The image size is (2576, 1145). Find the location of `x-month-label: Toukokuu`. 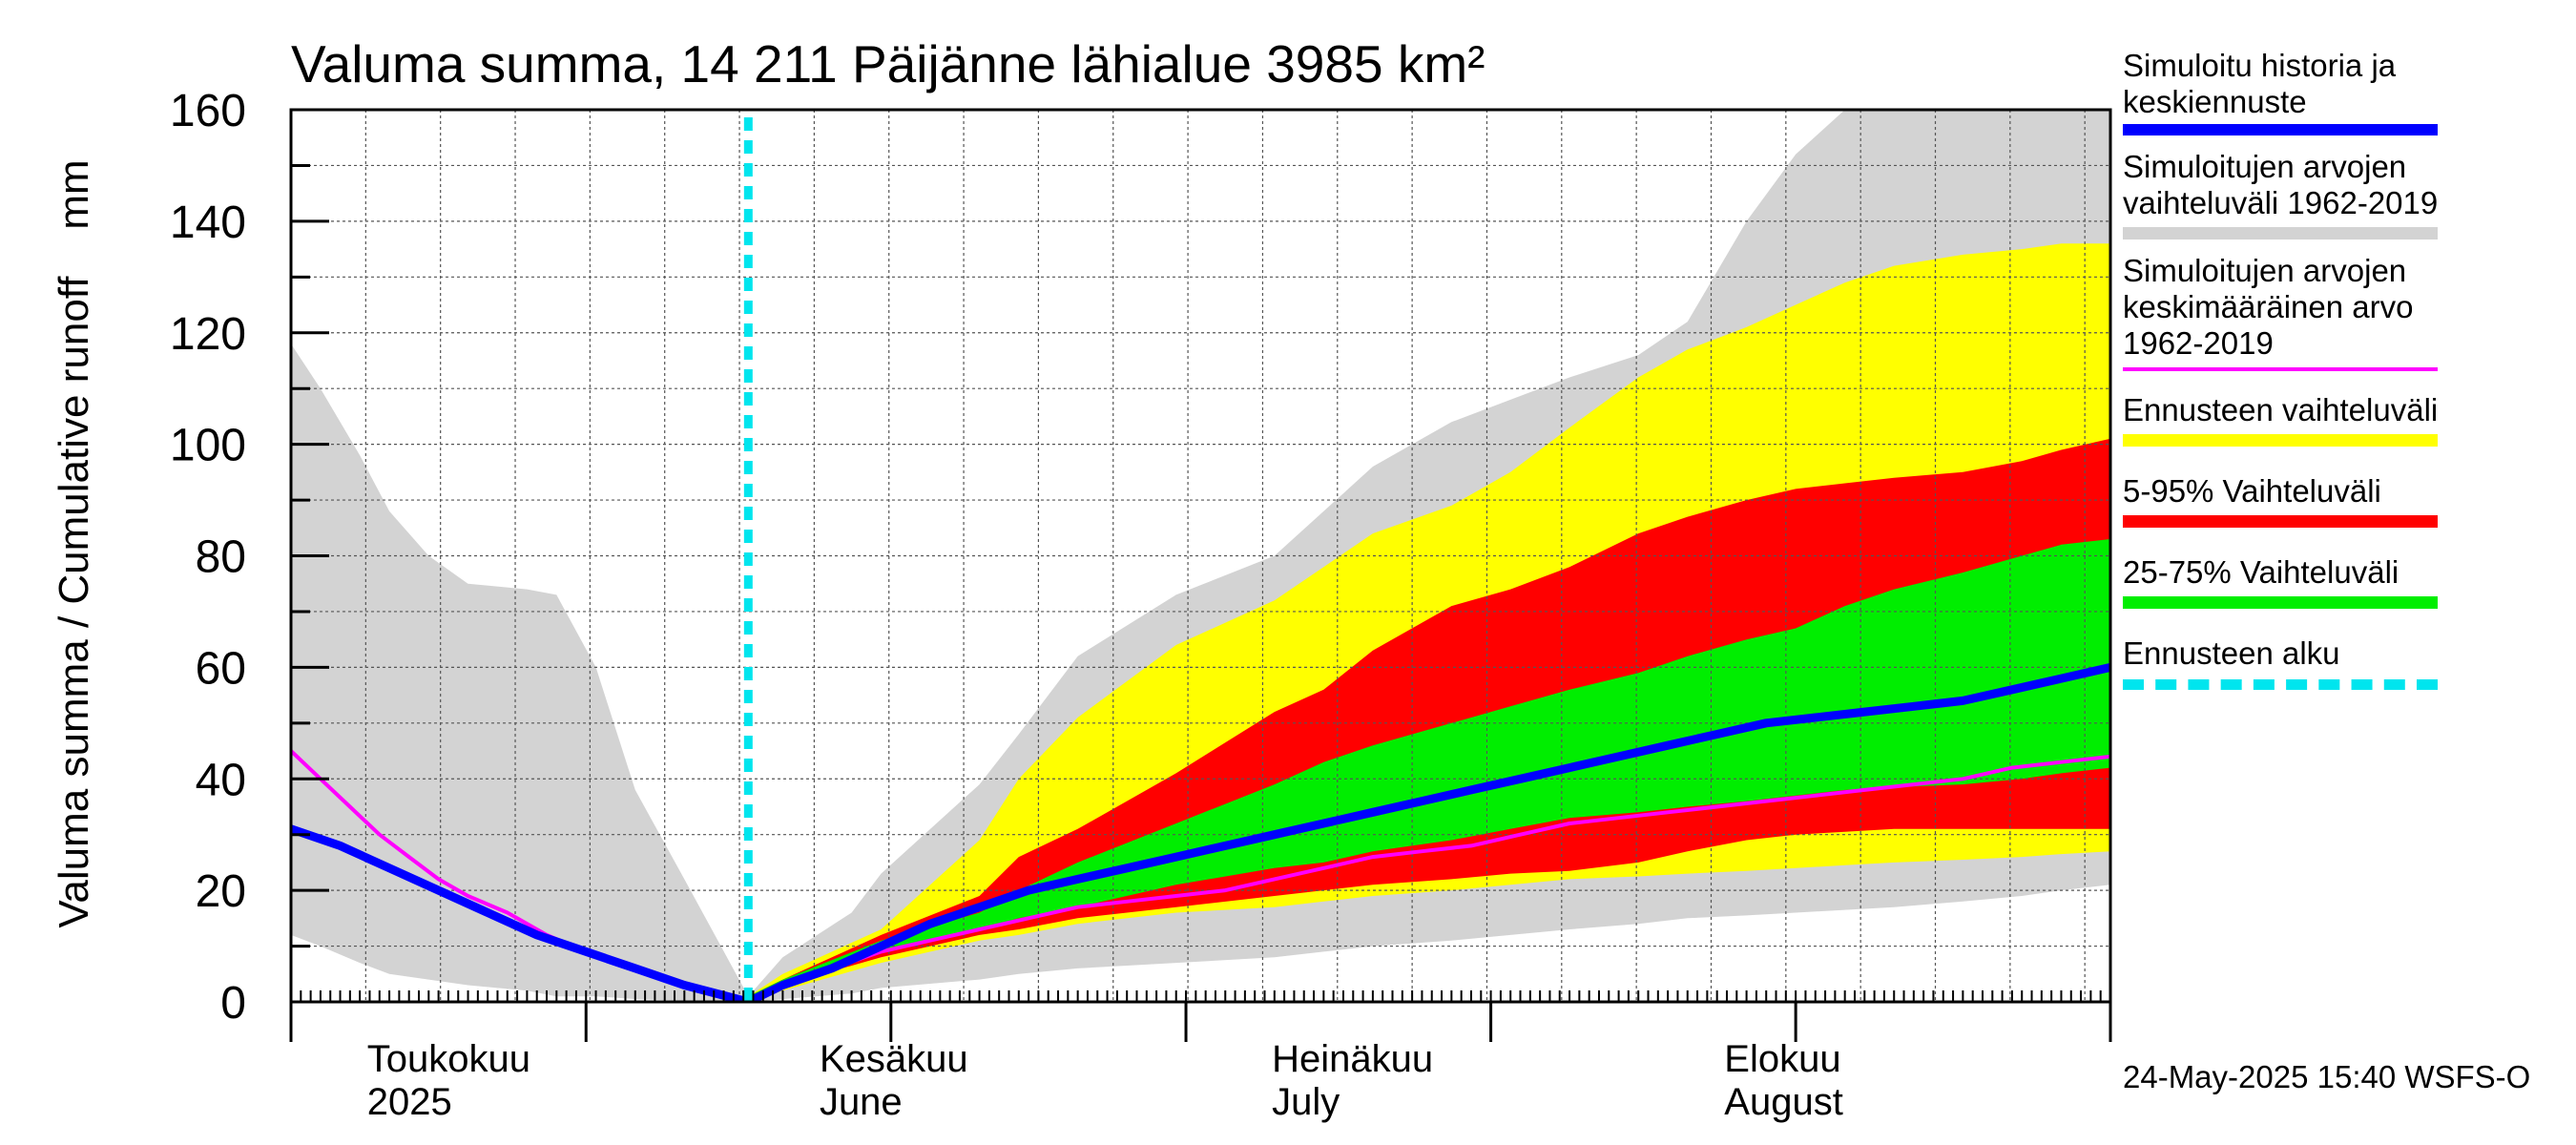

x-month-label: Toukokuu is located at coordinates (448, 1059).